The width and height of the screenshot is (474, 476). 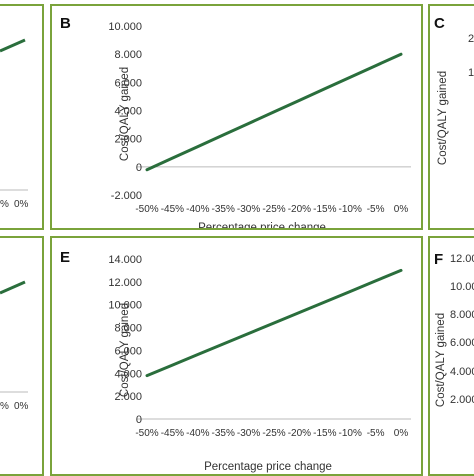 What do you see at coordinates (197, 433) in the screenshot?
I see `panel-e-x-tick: -40%` at bounding box center [197, 433].